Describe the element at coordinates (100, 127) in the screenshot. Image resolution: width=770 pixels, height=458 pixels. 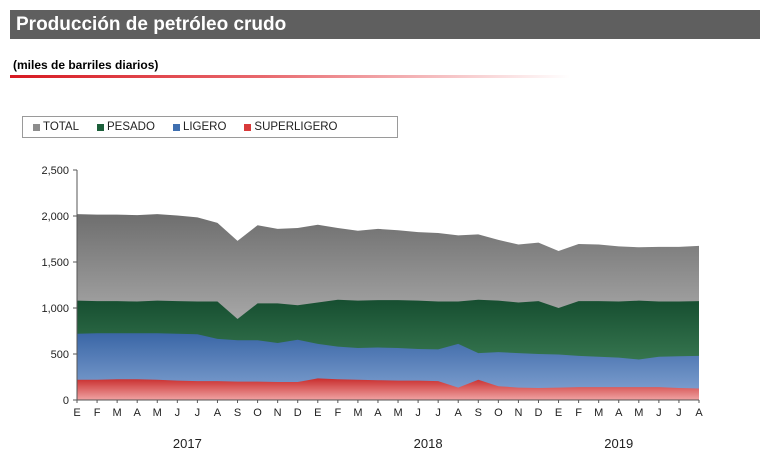
I see `legend-swatch-pesado` at that location.